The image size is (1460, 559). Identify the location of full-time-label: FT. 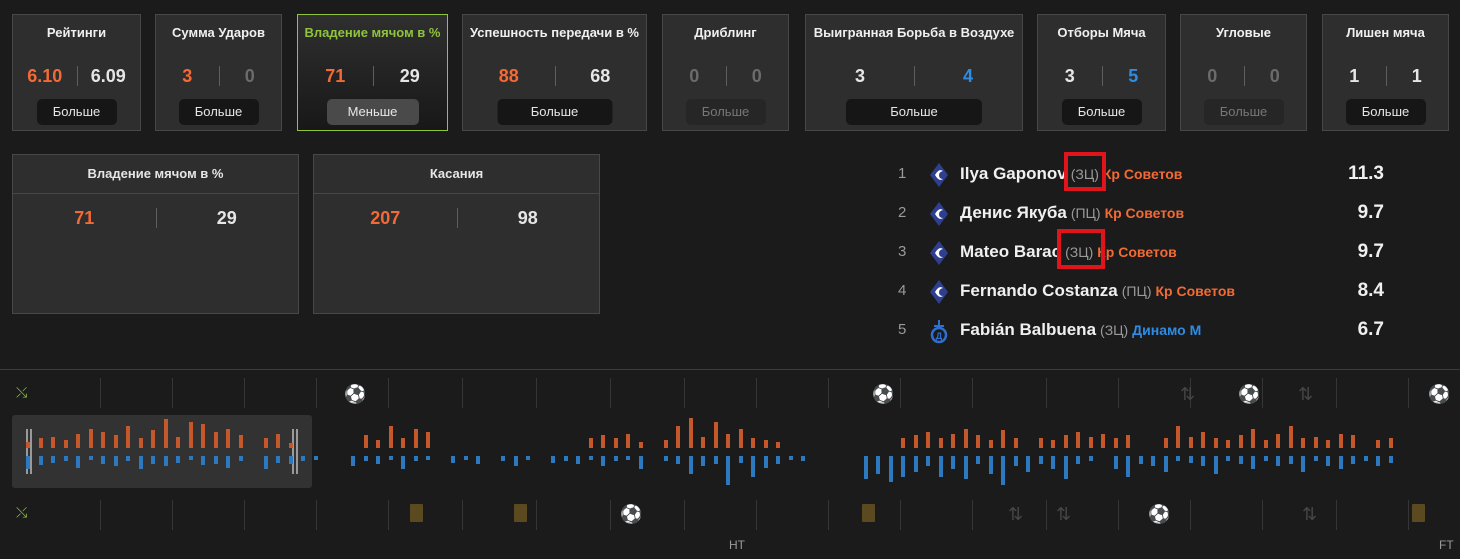
(1446, 545).